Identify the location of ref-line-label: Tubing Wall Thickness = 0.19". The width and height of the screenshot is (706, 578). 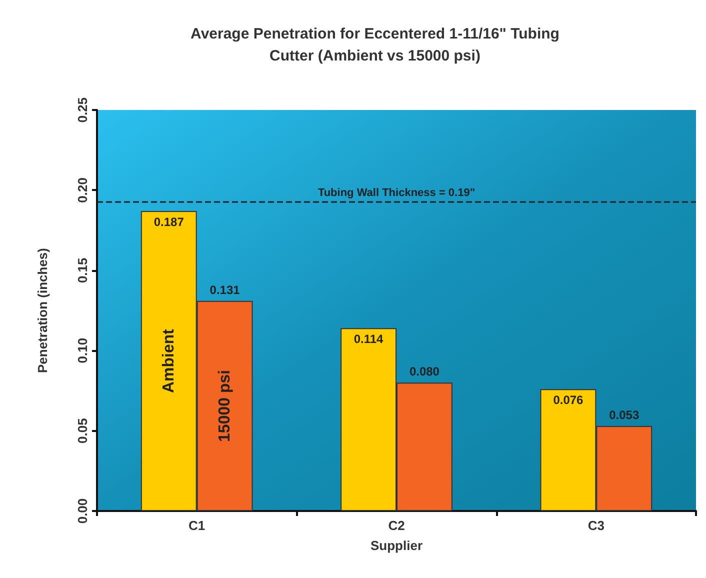
(397, 192).